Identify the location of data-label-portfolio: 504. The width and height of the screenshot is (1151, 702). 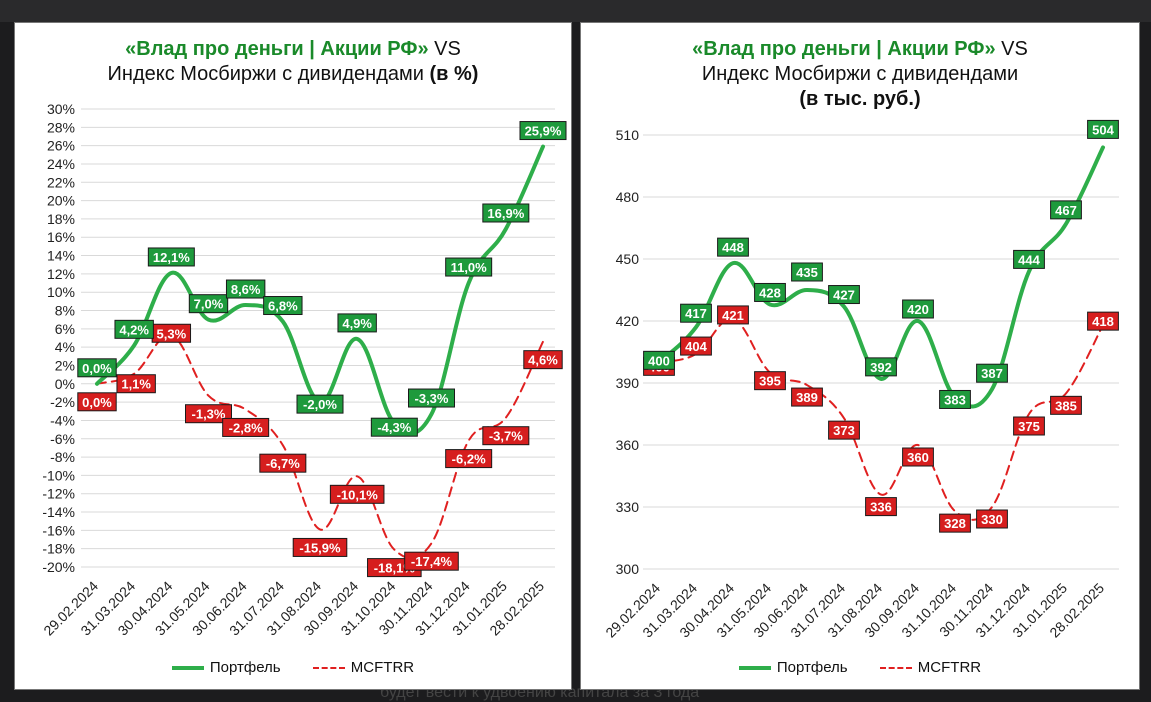
(1103, 129).